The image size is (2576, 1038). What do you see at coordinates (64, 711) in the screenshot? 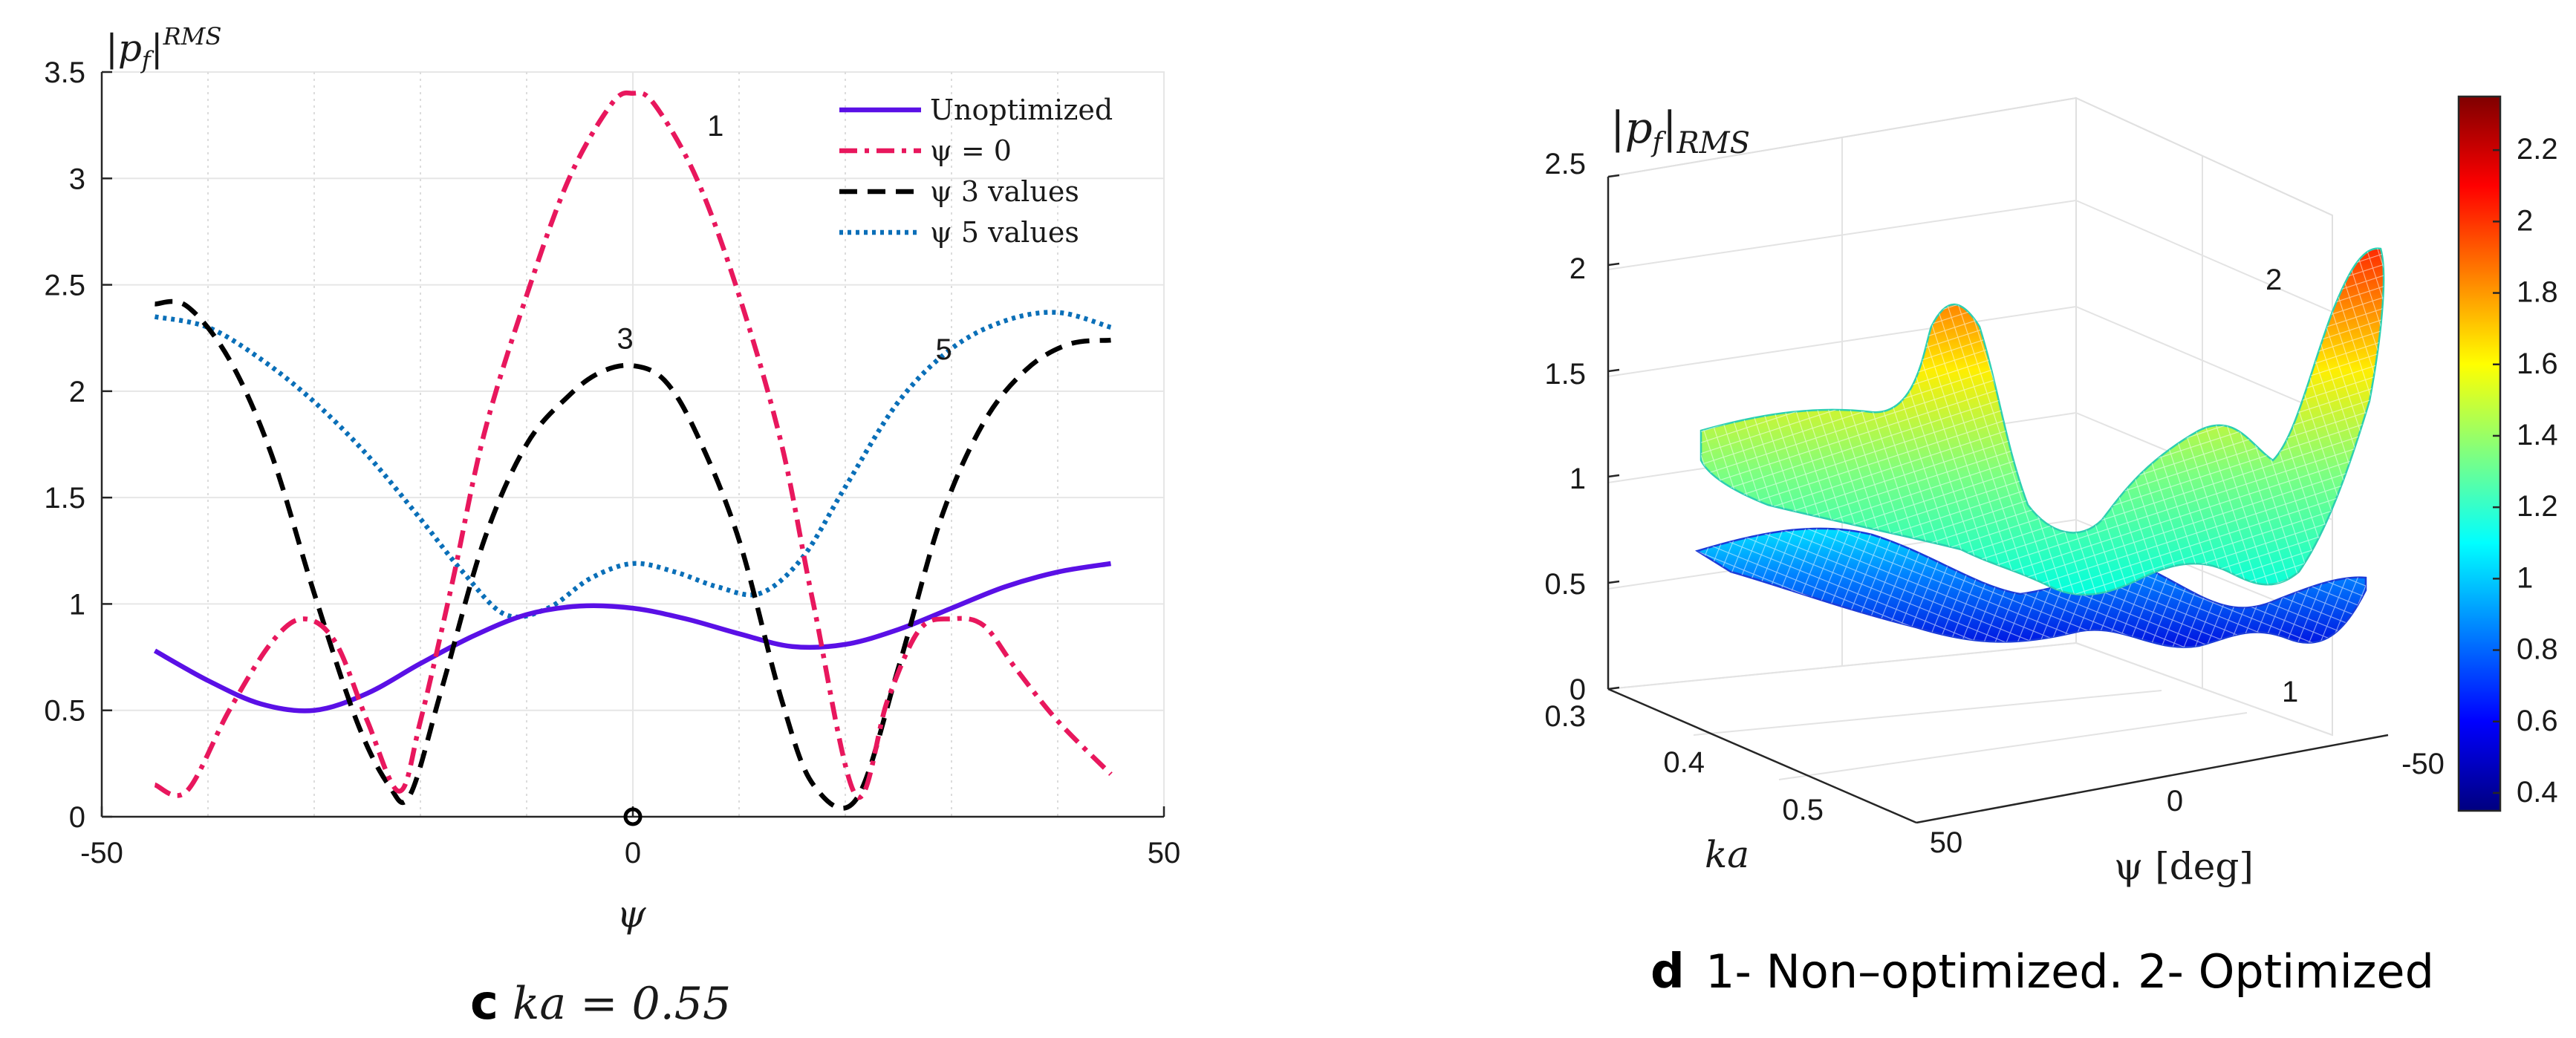
I see `y-tick-label: 0.5` at bounding box center [64, 711].